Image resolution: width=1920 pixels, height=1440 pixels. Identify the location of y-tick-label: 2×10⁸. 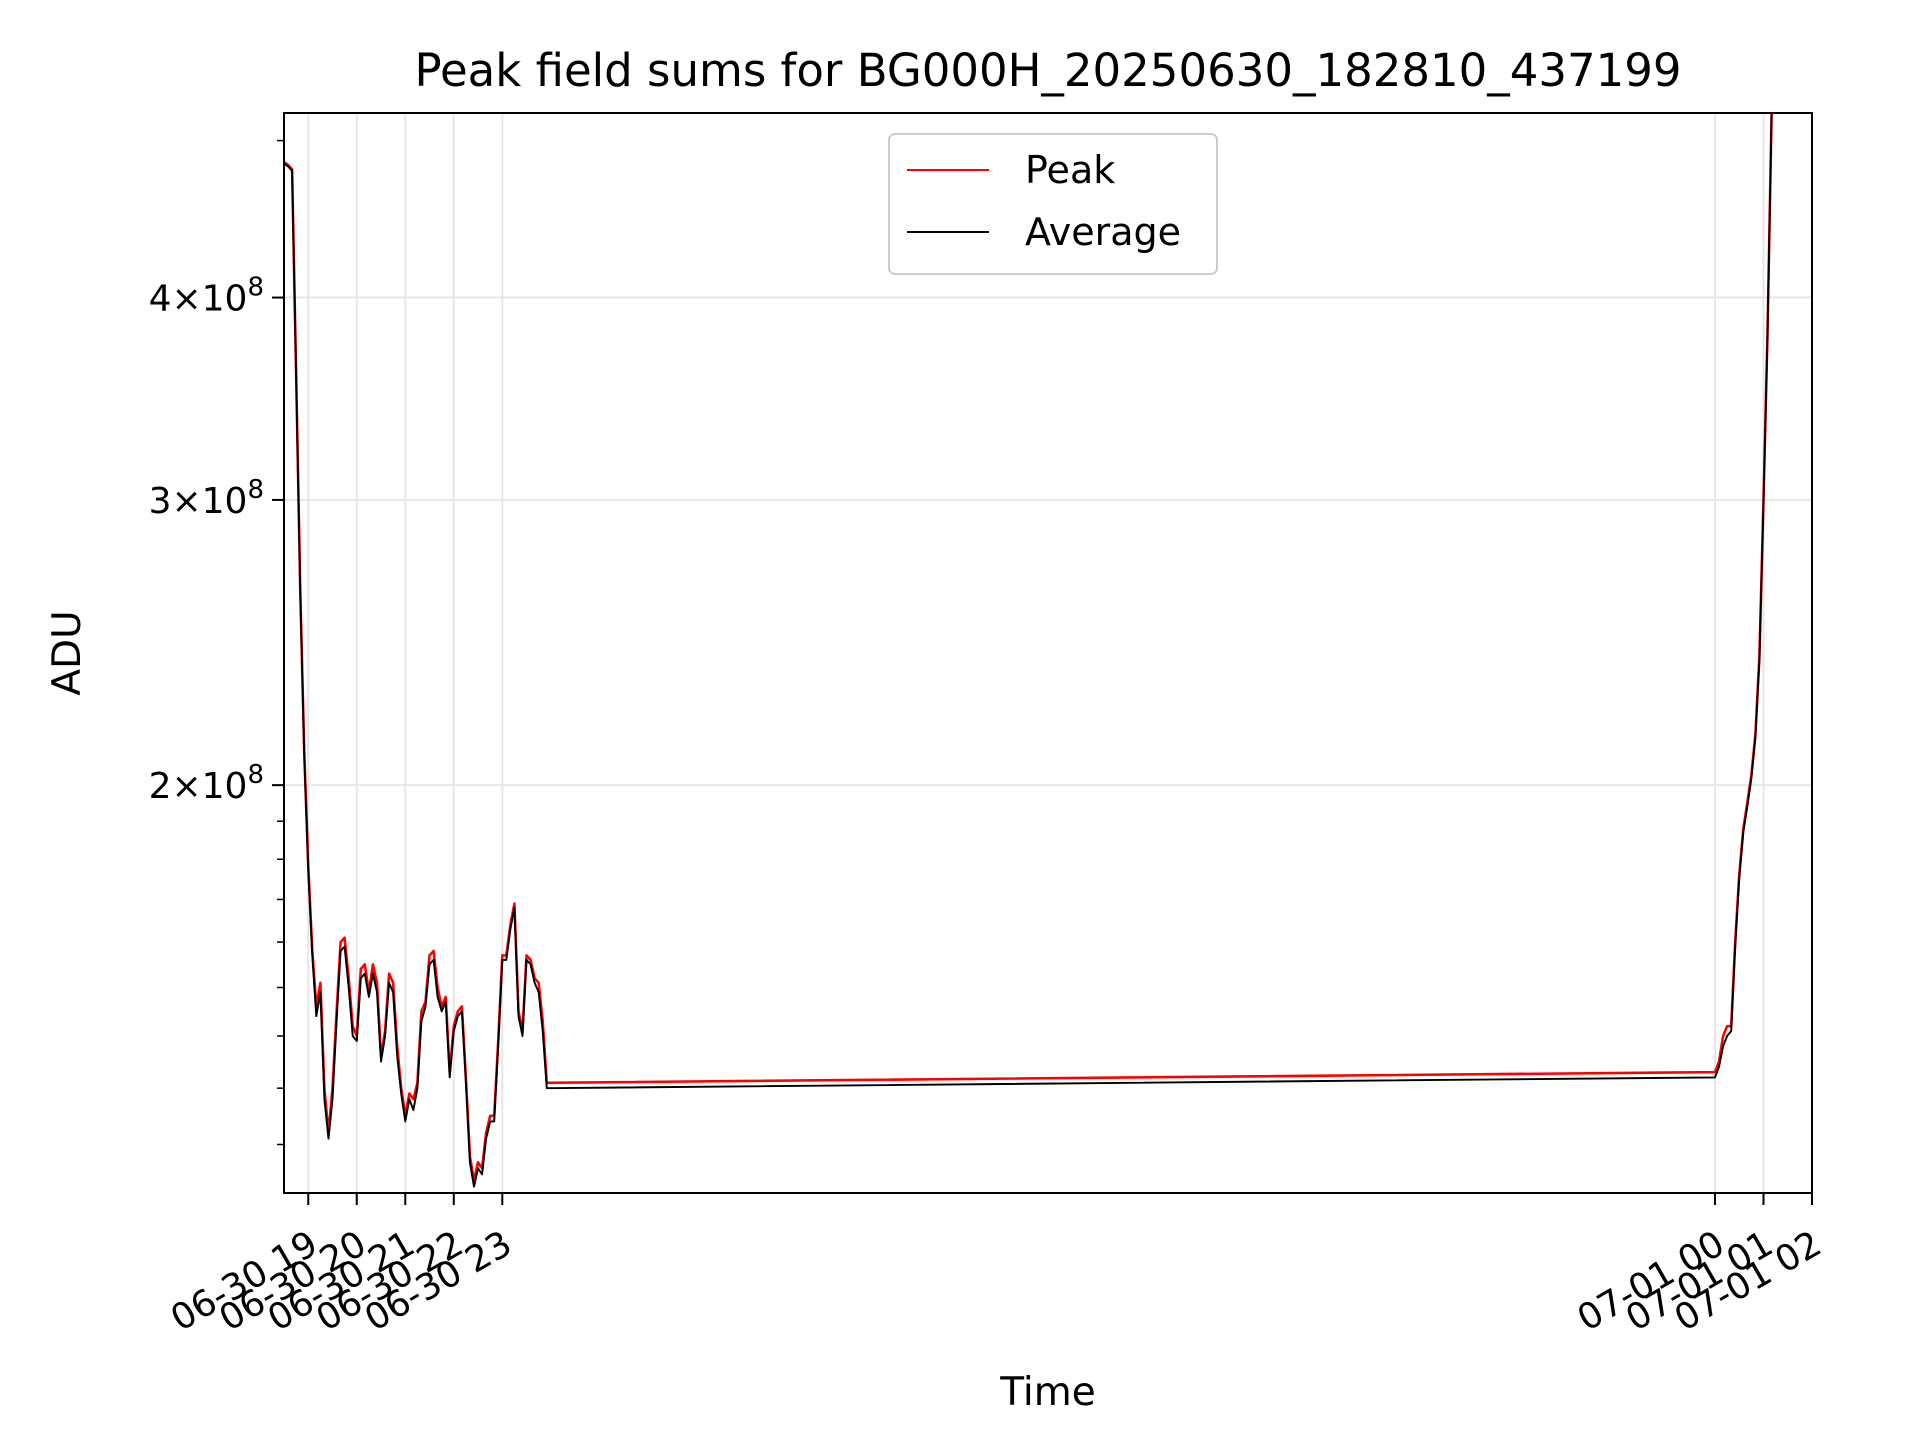
(206, 783).